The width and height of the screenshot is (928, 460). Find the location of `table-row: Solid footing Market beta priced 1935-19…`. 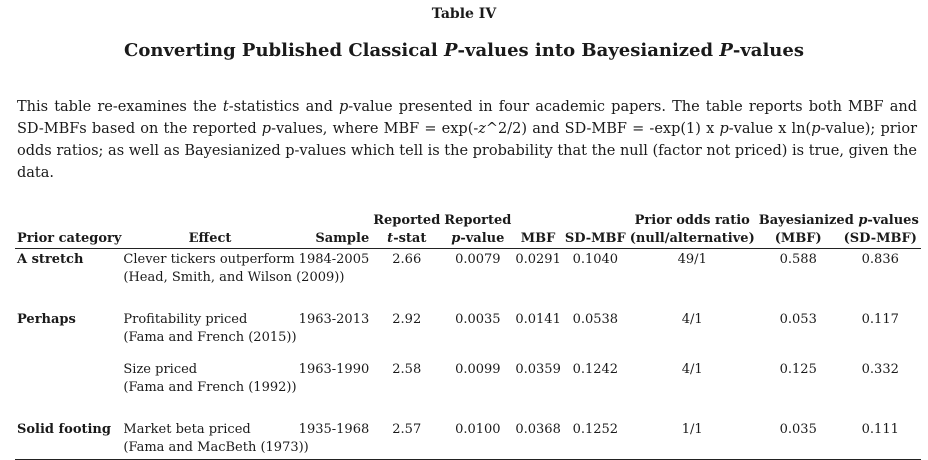

table-row: Solid footing Market beta priced 1935-19… is located at coordinates (468, 429).